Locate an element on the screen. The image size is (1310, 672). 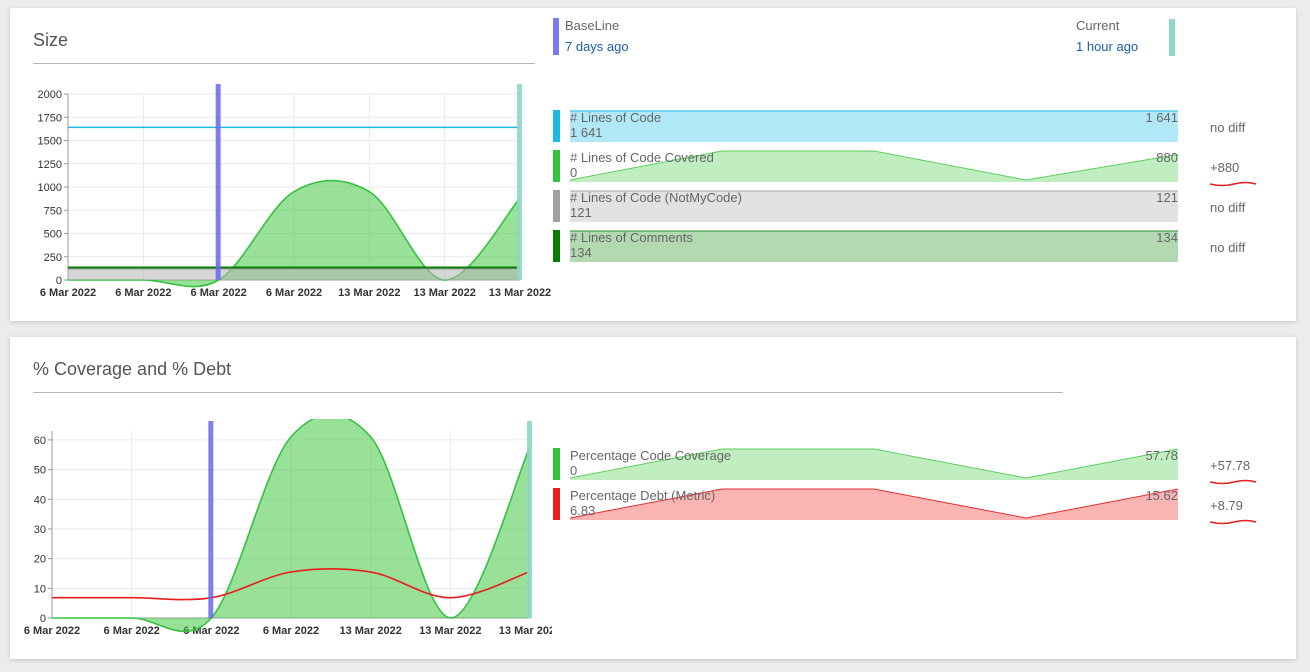
metric-trend: # Lines of Code Covered 0 880 is located at coordinates (874, 166).